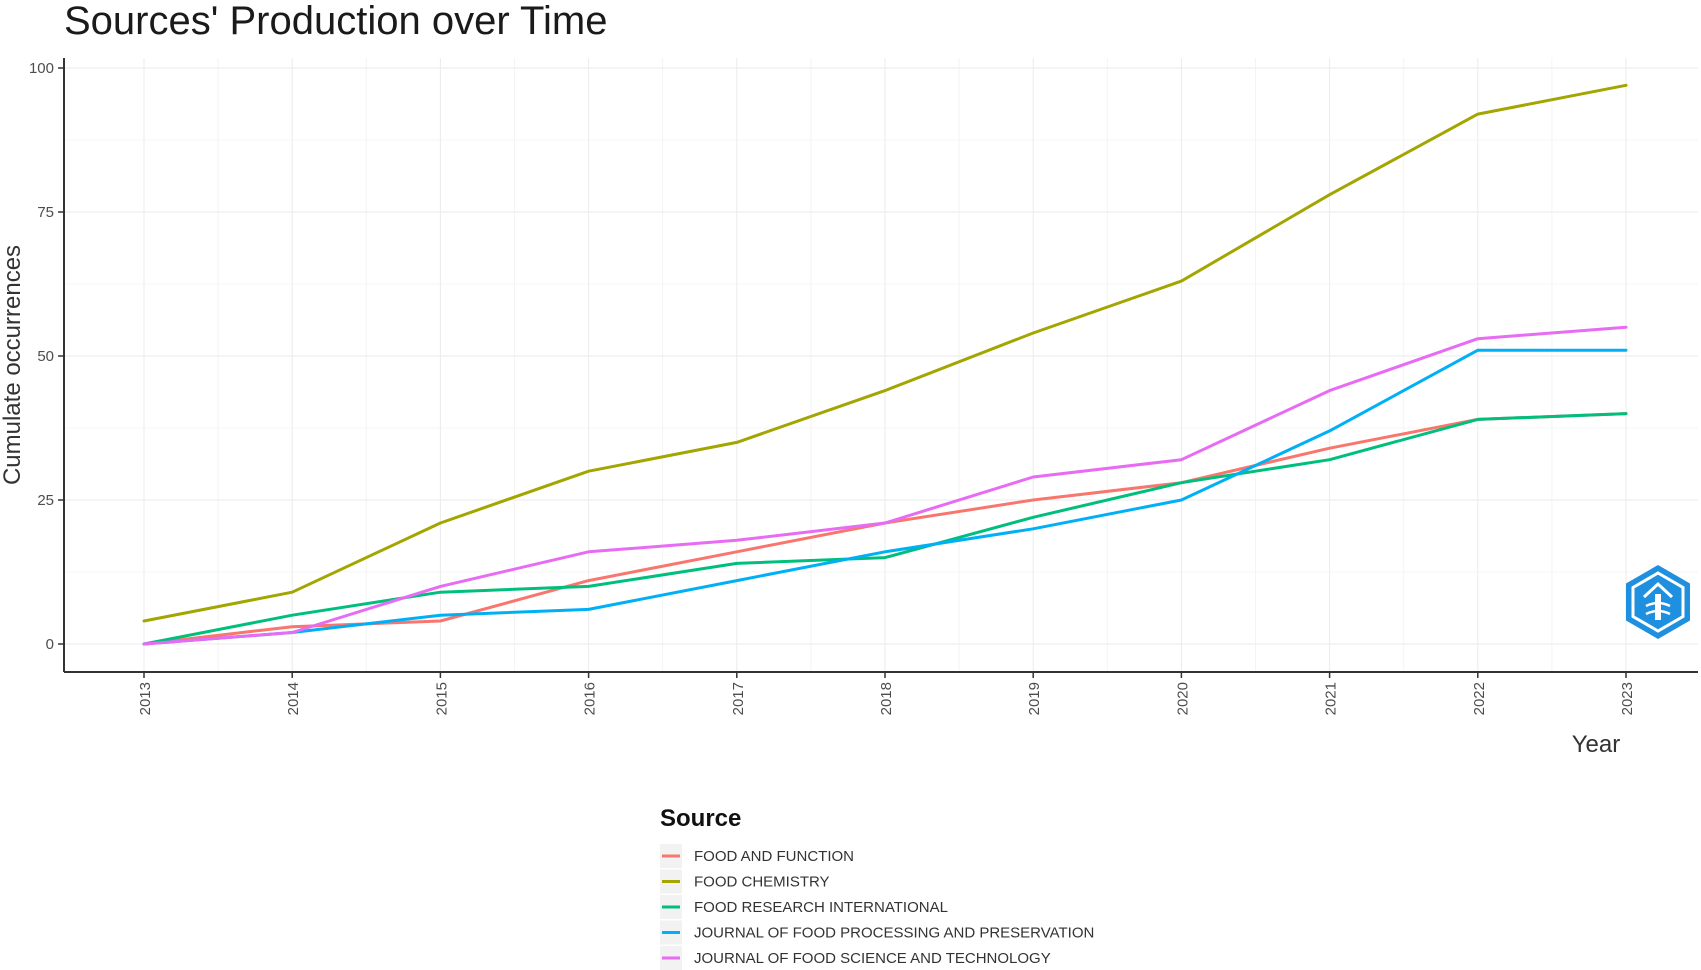 This screenshot has width=1701, height=970. What do you see at coordinates (1627, 698) in the screenshot?
I see `x-tick-label: 2023` at bounding box center [1627, 698].